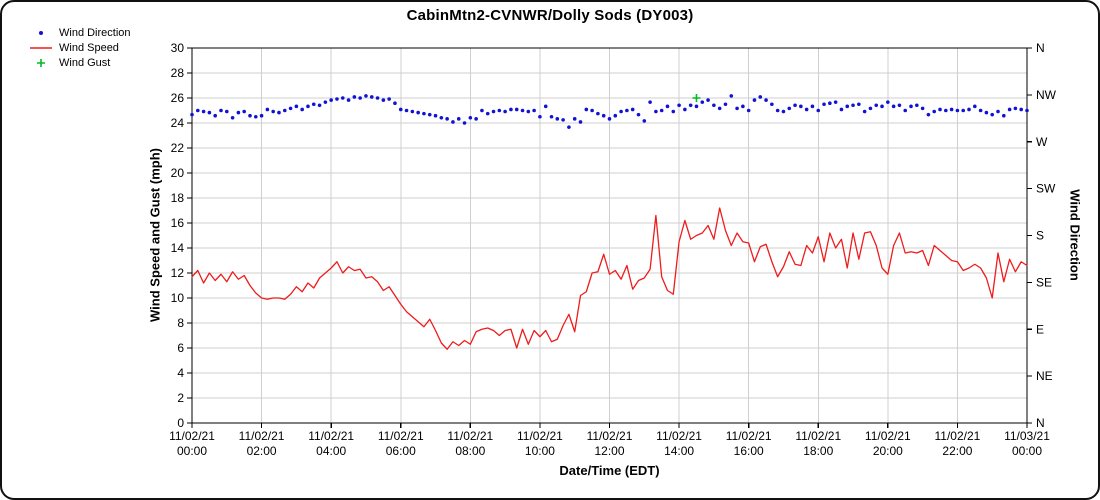  Describe the element at coordinates (178, 223) in the screenshot. I see `left-tick-label: 16` at that location.